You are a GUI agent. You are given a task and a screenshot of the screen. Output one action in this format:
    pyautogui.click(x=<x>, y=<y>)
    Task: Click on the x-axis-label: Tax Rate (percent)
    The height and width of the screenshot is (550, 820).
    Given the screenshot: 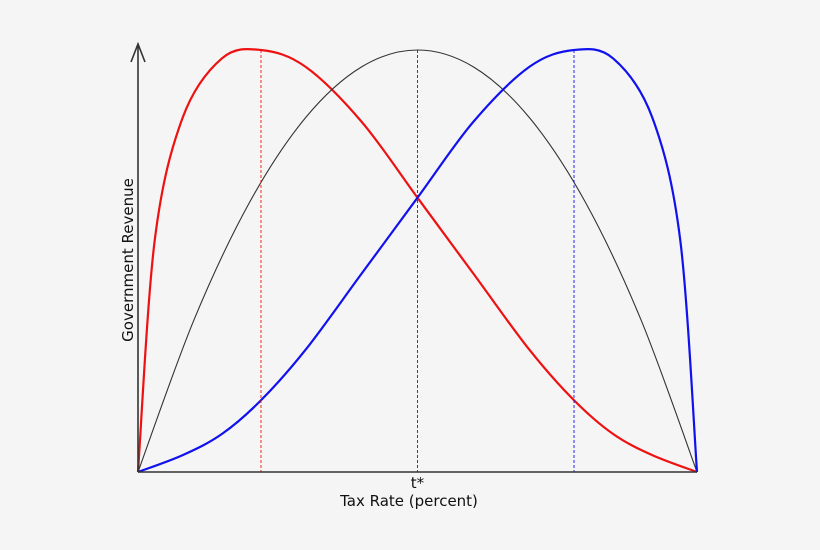 What is the action you would take?
    pyautogui.click(x=408, y=501)
    